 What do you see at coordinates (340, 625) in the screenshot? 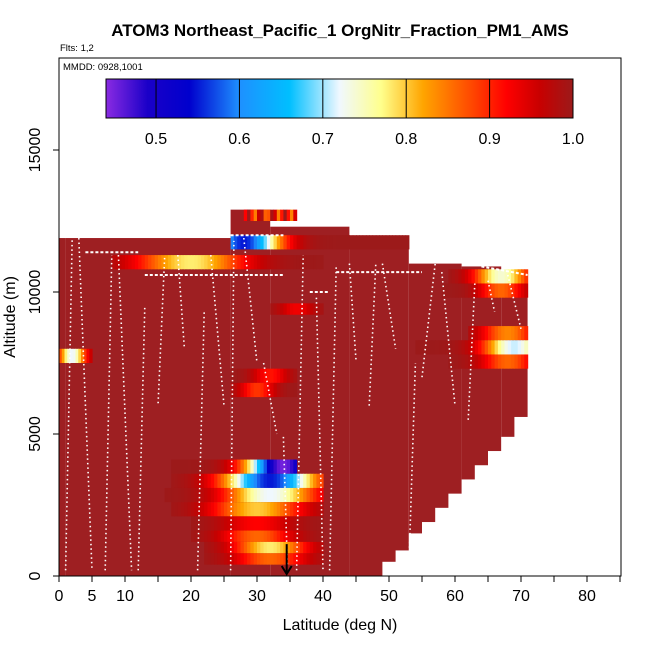
I see `x-axis-label: Latitude (deg N)` at bounding box center [340, 625].